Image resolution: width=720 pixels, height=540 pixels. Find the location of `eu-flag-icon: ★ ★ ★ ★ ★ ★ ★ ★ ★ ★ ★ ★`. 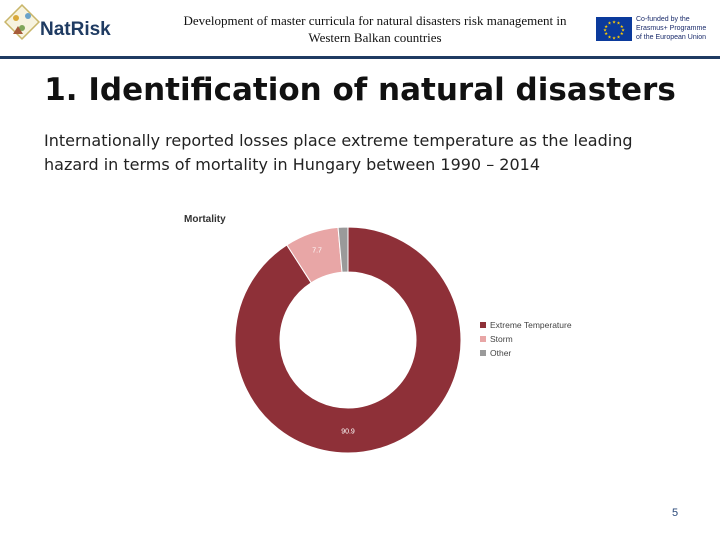

eu-flag-icon: ★ ★ ★ ★ ★ ★ ★ ★ ★ ★ ★ ★ is located at coordinates (614, 29).